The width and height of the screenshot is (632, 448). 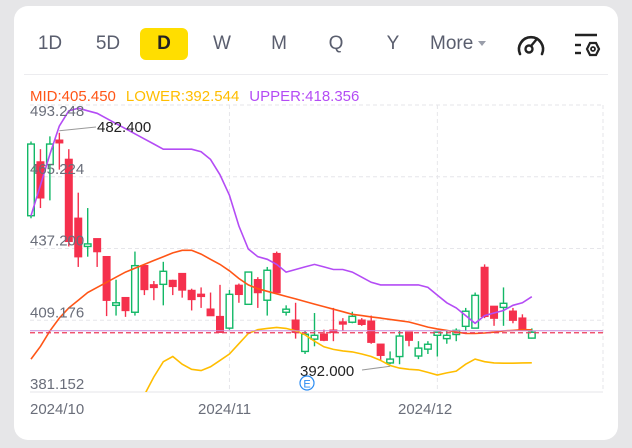 What do you see at coordinates (57, 111) in the screenshot?
I see `y-axis-label: 493.248` at bounding box center [57, 111].